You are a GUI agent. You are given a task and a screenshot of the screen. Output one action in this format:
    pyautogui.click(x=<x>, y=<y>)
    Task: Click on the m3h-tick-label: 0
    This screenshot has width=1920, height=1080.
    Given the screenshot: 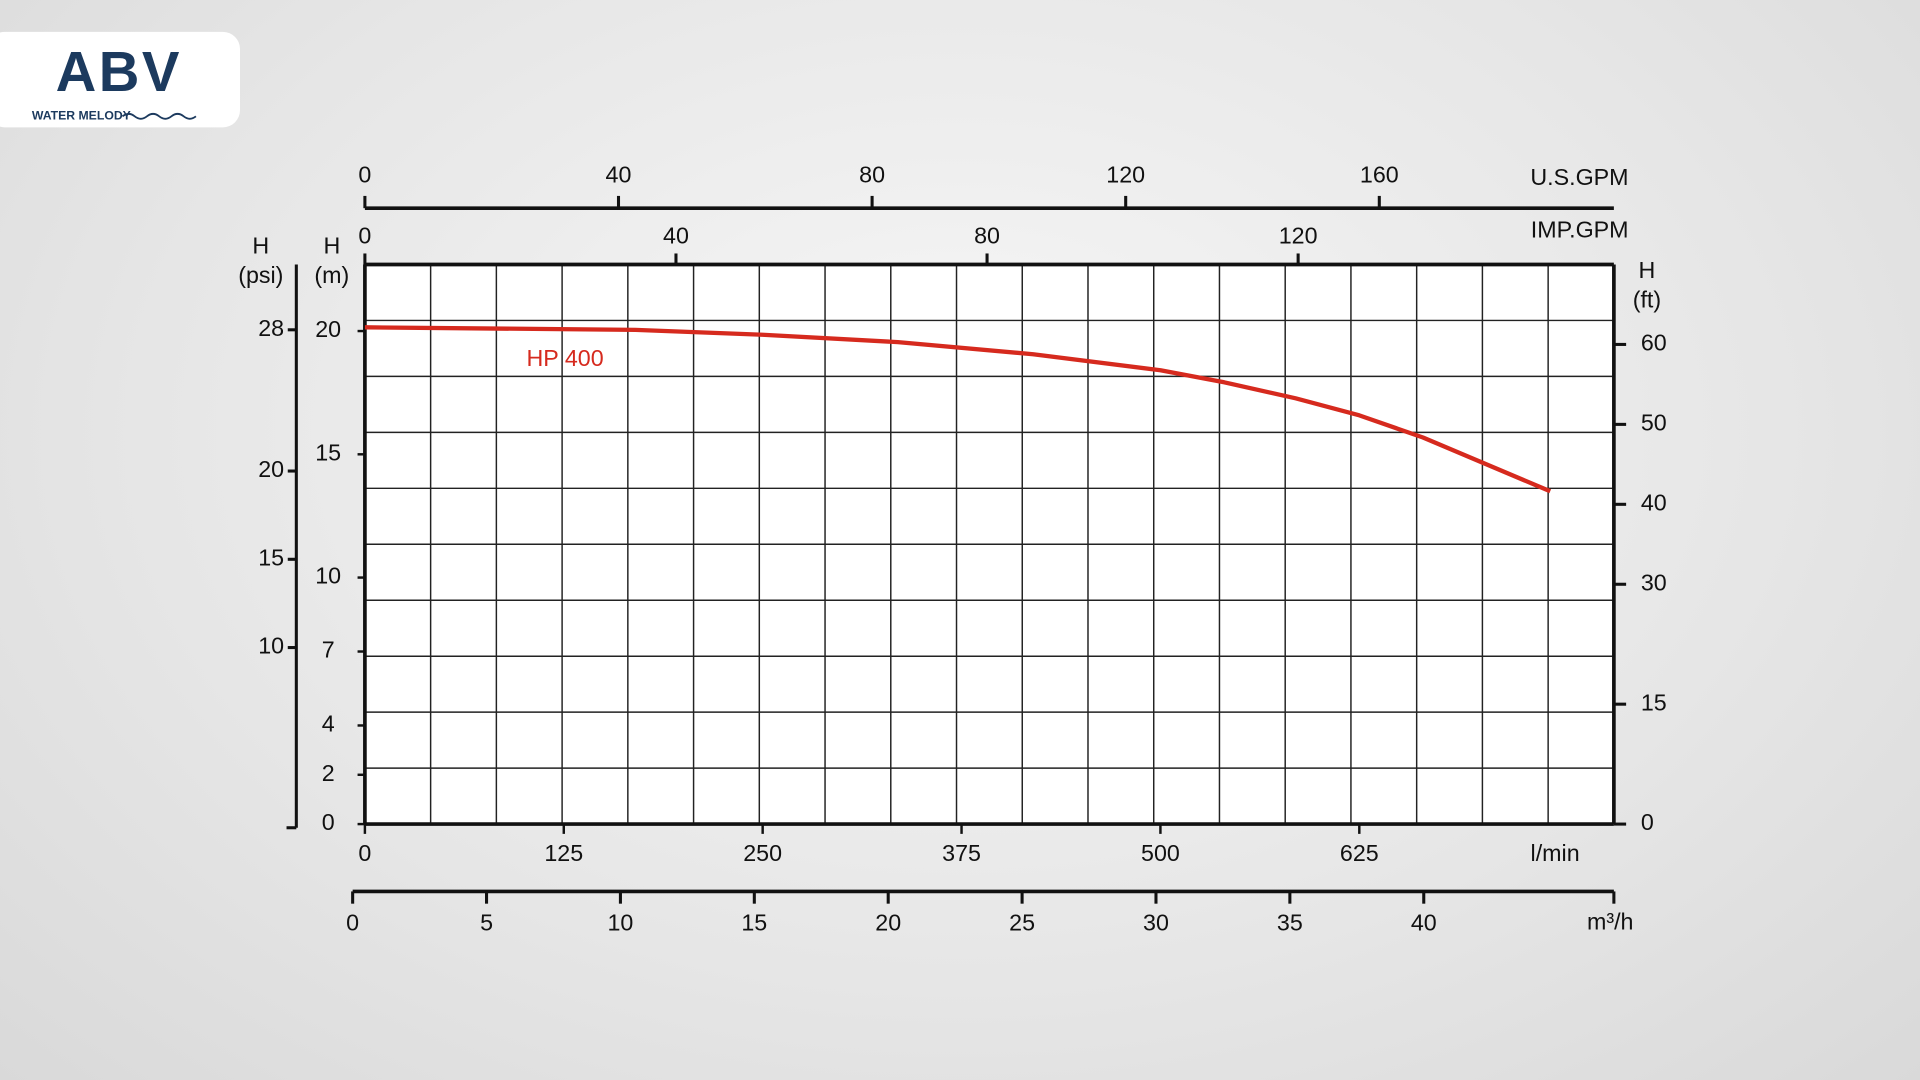 What is the action you would take?
    pyautogui.click(x=352, y=923)
    